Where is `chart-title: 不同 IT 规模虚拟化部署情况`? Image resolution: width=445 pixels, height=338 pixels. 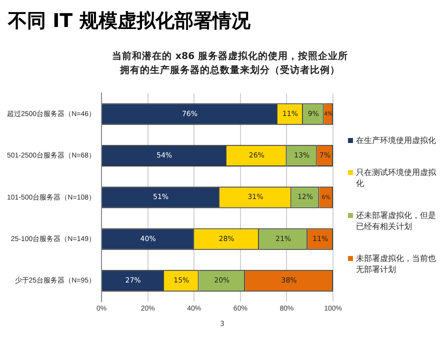 chart-title: 不同 IT 规模虚拟化部署情况 is located at coordinates (129, 21).